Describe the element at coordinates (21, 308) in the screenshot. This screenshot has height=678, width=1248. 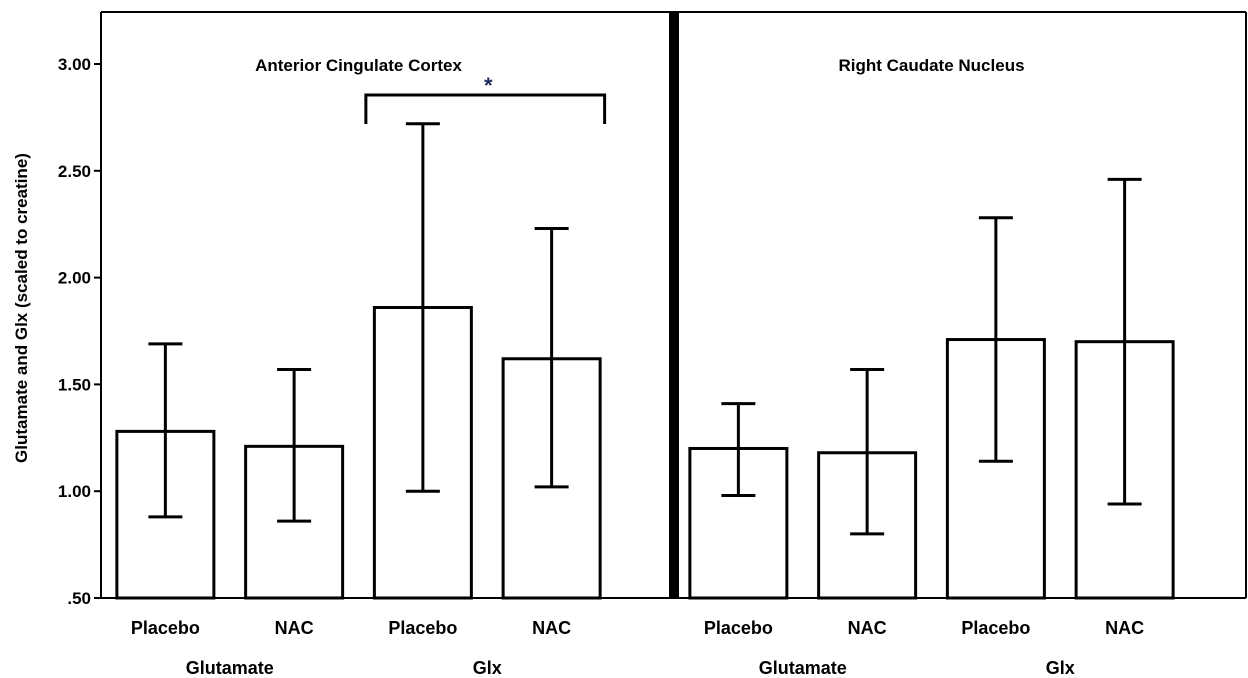
I see `y-axis-label: Glutamate and Glx (scaled to creatine)` at that location.